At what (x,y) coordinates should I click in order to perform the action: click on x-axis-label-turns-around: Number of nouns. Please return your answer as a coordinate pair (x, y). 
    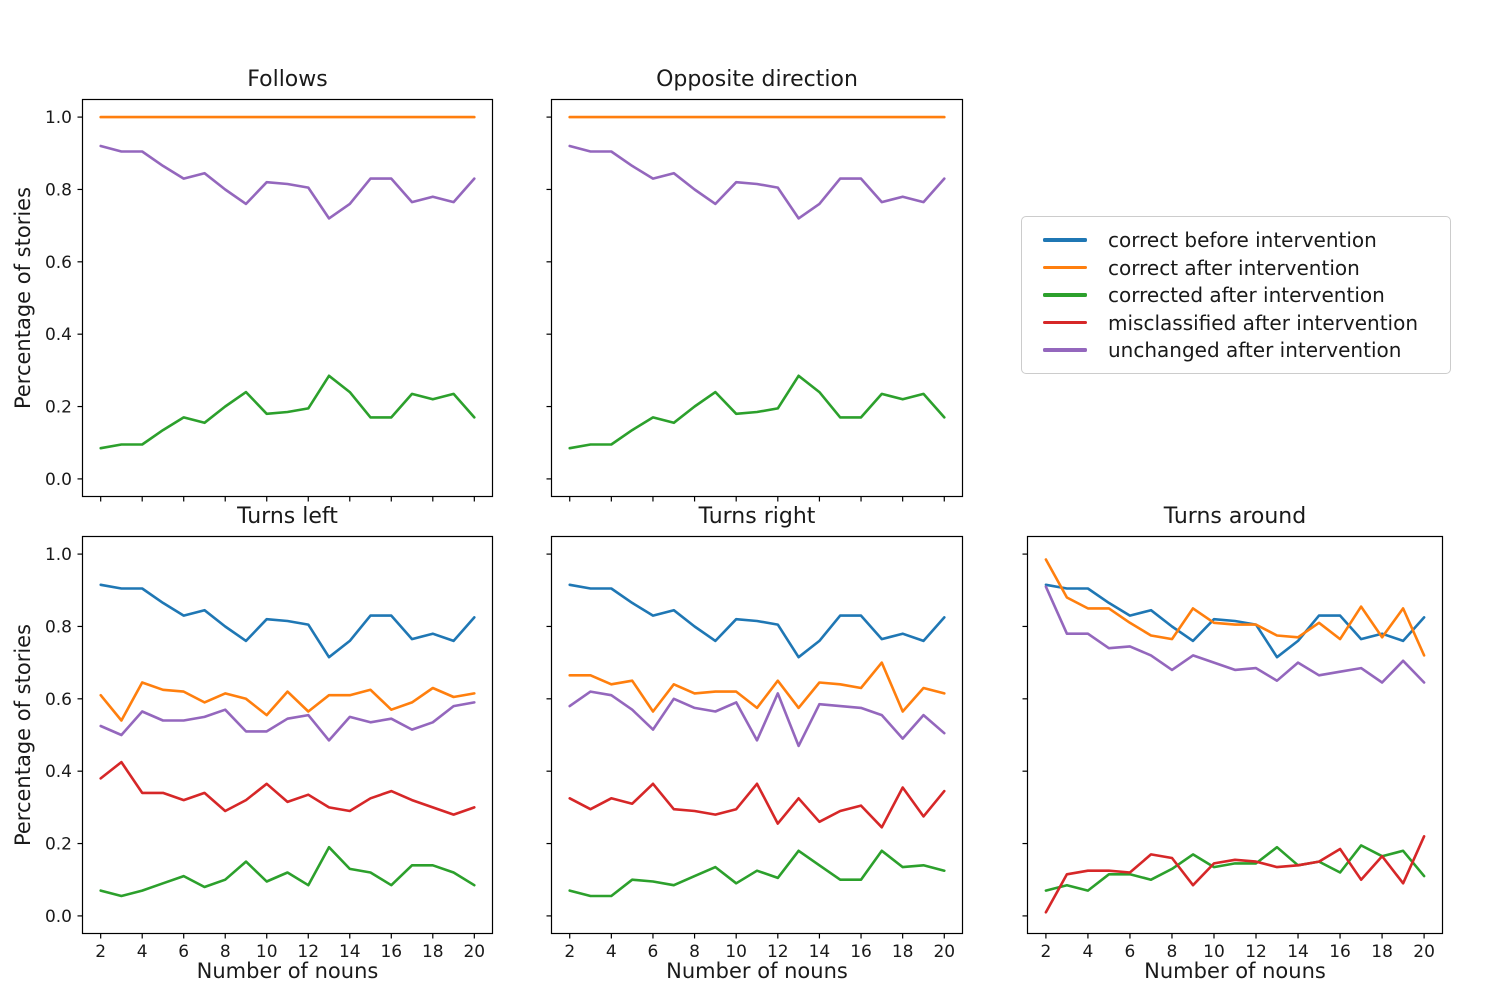
    Looking at the image, I should click on (1235, 971).